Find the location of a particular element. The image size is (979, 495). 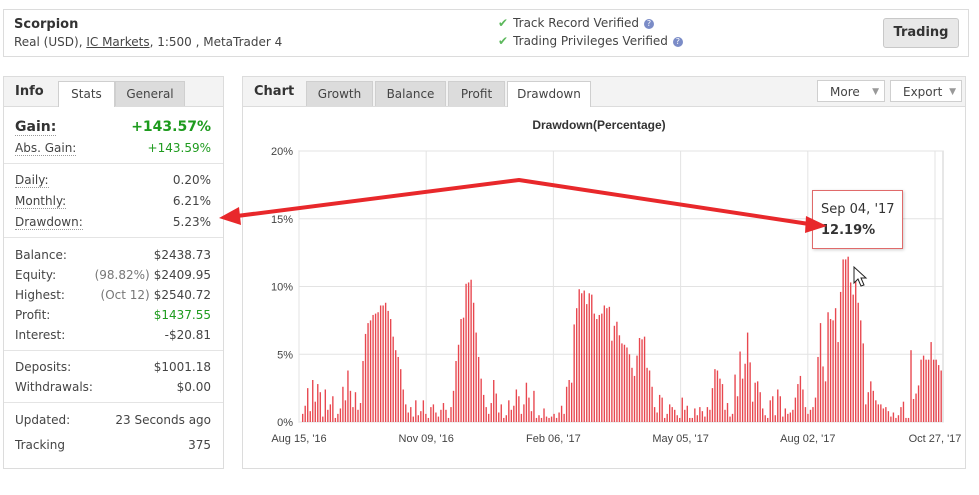

profit-value: $1437.55 is located at coordinates (182, 315).